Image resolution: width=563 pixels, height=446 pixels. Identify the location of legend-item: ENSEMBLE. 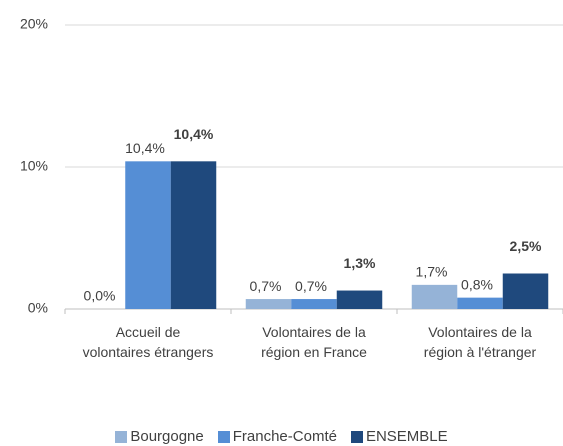
(399, 437).